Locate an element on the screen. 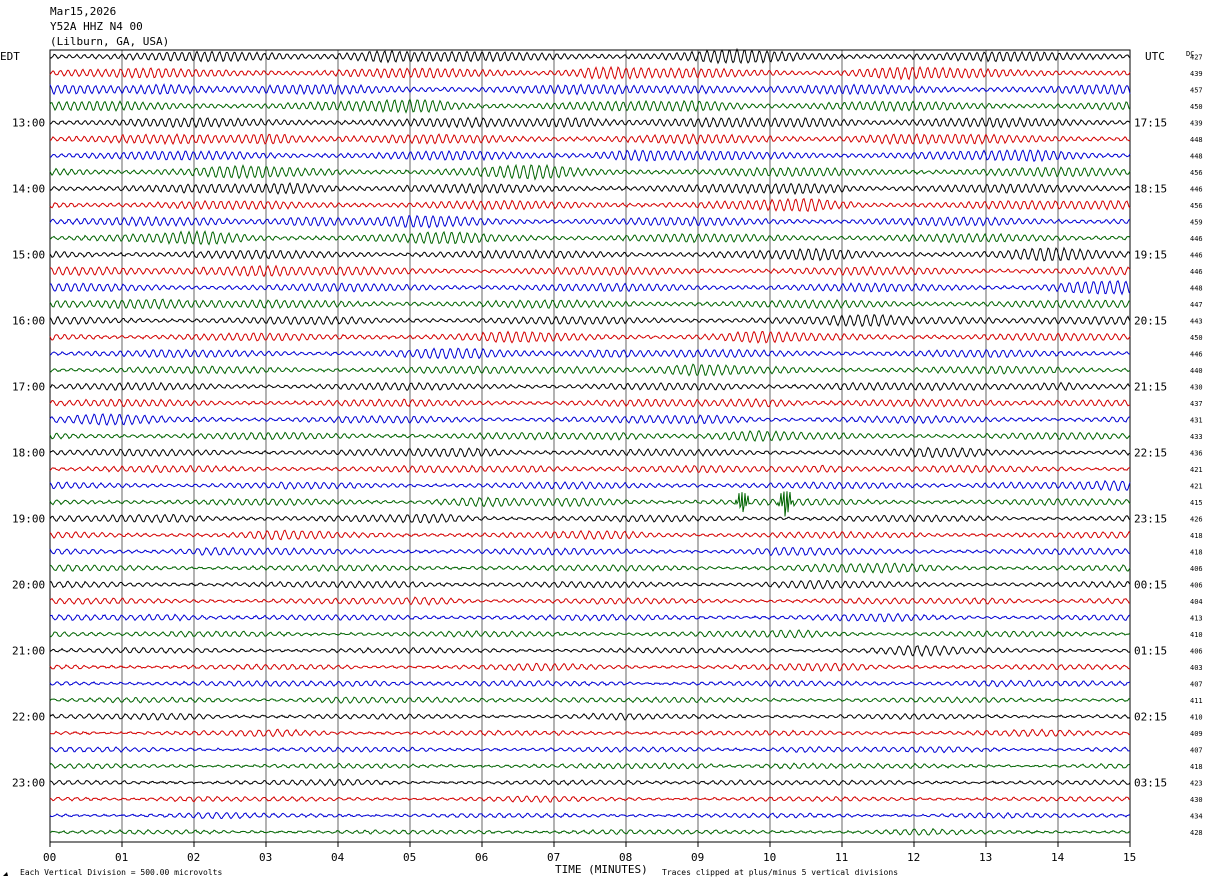 This screenshot has width=1210, height=886. right-hour-label: 17:15 is located at coordinates (1150, 123).